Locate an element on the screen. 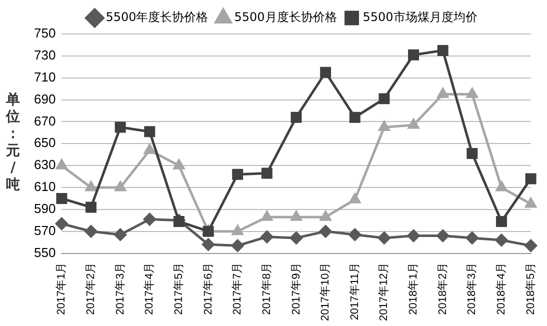 The image size is (547, 326). x-tick-label: 2018年1月 is located at coordinates (414, 288).